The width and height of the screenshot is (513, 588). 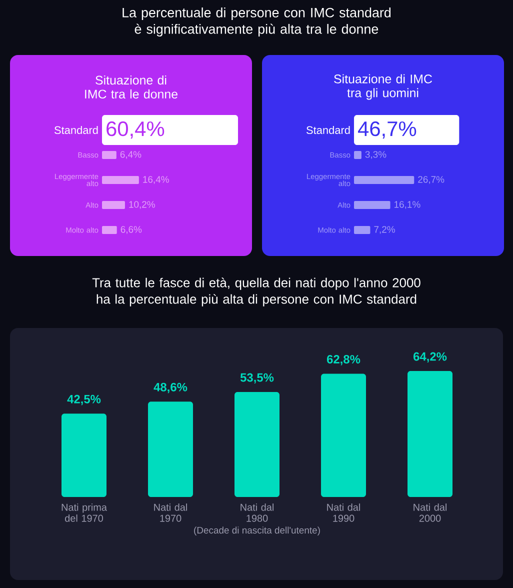 I want to click on chart-title: Tra tutte le fasce di età, quella dei nati dopo l'anno 2000 ha la percentuale più alta di persone con IMC standard, so click(x=256, y=292).